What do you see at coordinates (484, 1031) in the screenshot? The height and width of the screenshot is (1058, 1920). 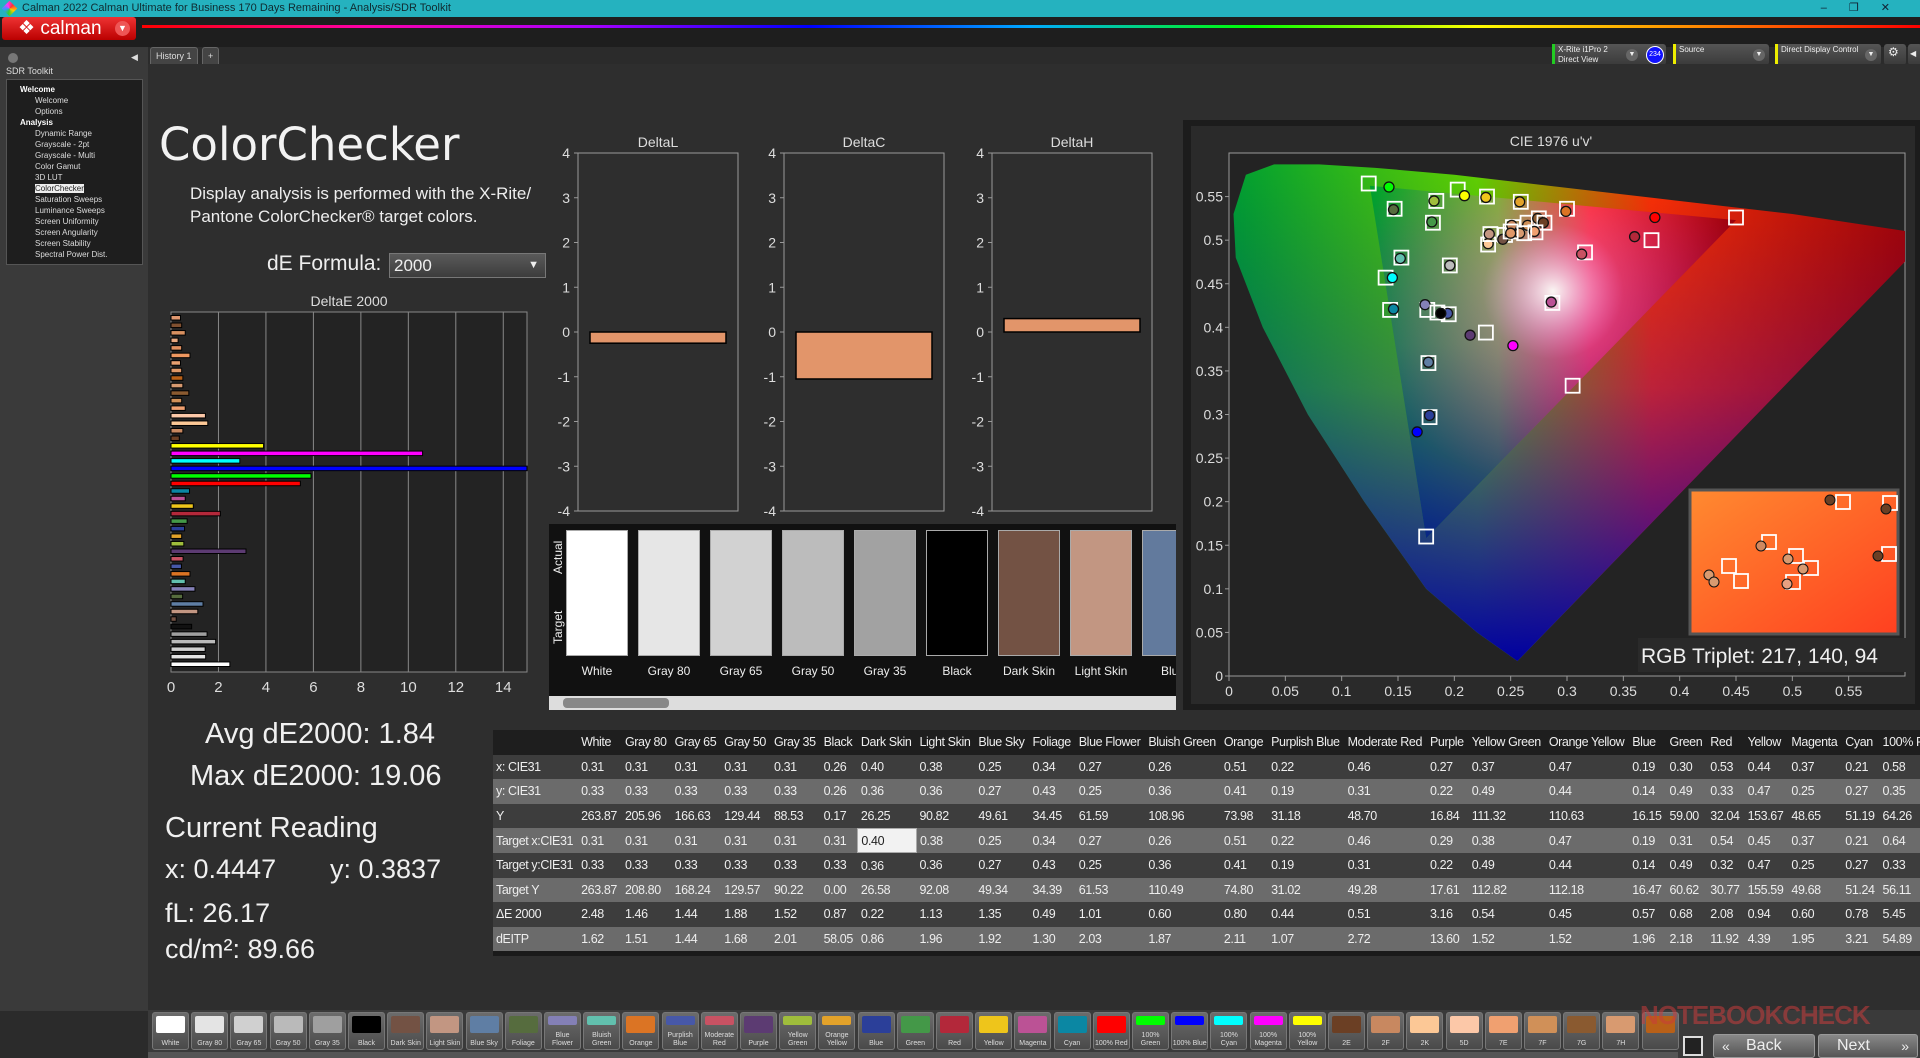 I see `swatch-button: Blue Sky` at bounding box center [484, 1031].